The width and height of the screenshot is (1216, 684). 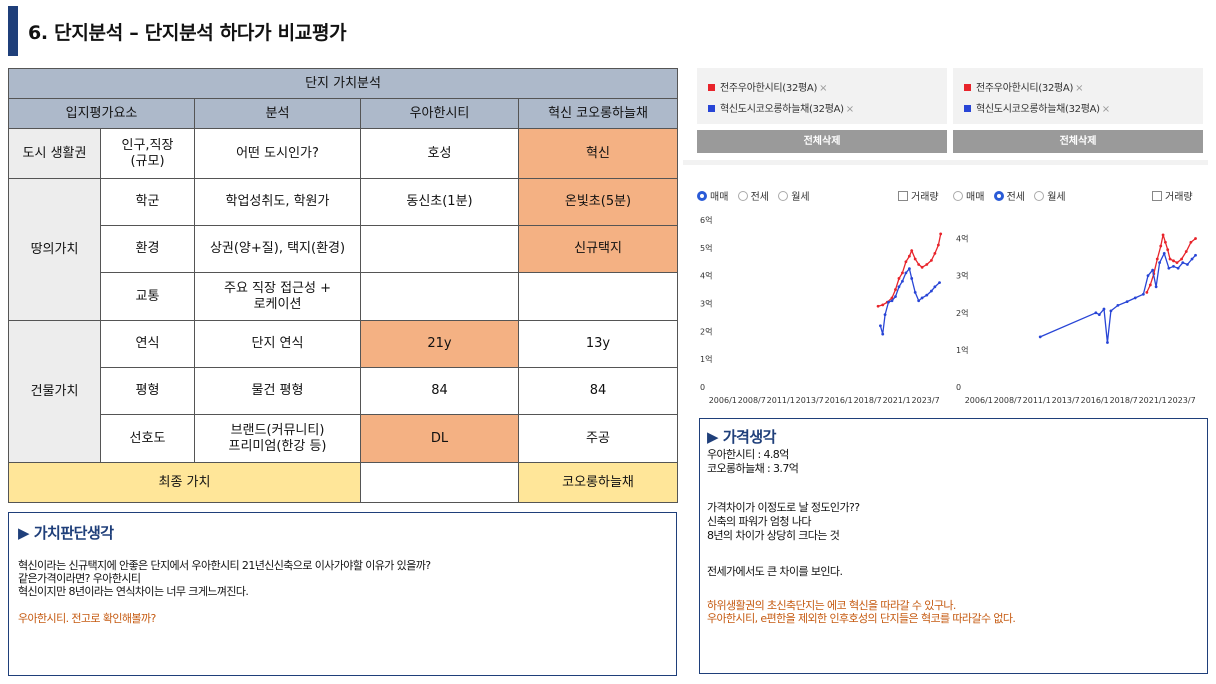 What do you see at coordinates (706, 220) in the screenshot?
I see `y-tick-label: 6억` at bounding box center [706, 220].